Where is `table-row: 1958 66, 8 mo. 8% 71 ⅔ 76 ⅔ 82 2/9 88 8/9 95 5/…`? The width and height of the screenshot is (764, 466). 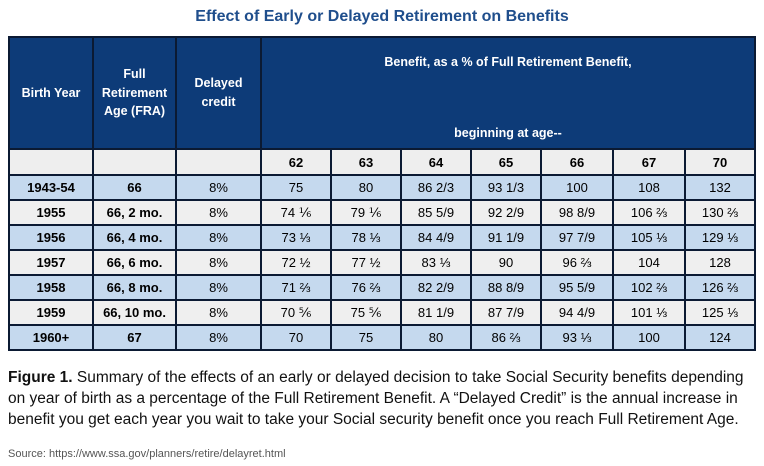
table-row: 1958 66, 8 mo. 8% 71 ⅔ 76 ⅔ 82 2/9 88 8/9 95 5/… is located at coordinates (382, 287).